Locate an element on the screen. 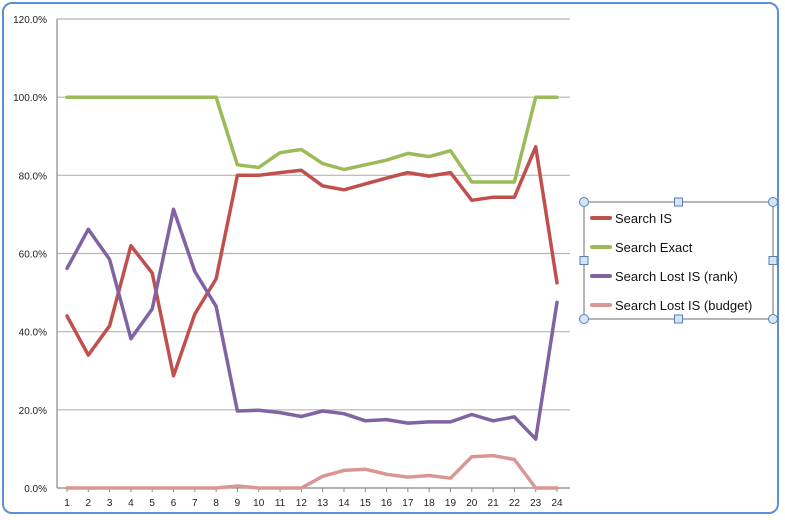 The image size is (785, 520). x-tick-label: 23 is located at coordinates (536, 503).